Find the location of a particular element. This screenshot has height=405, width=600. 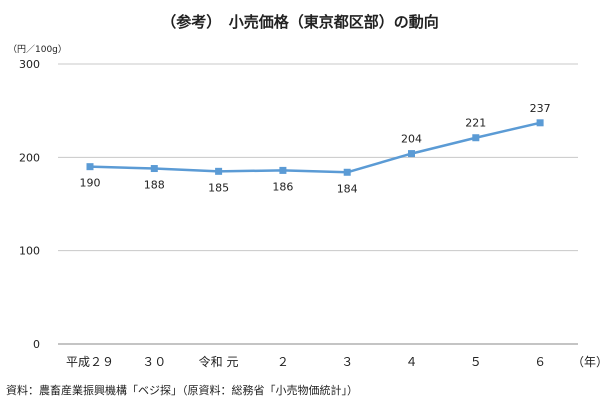

data-label: 204 is located at coordinates (411, 139).